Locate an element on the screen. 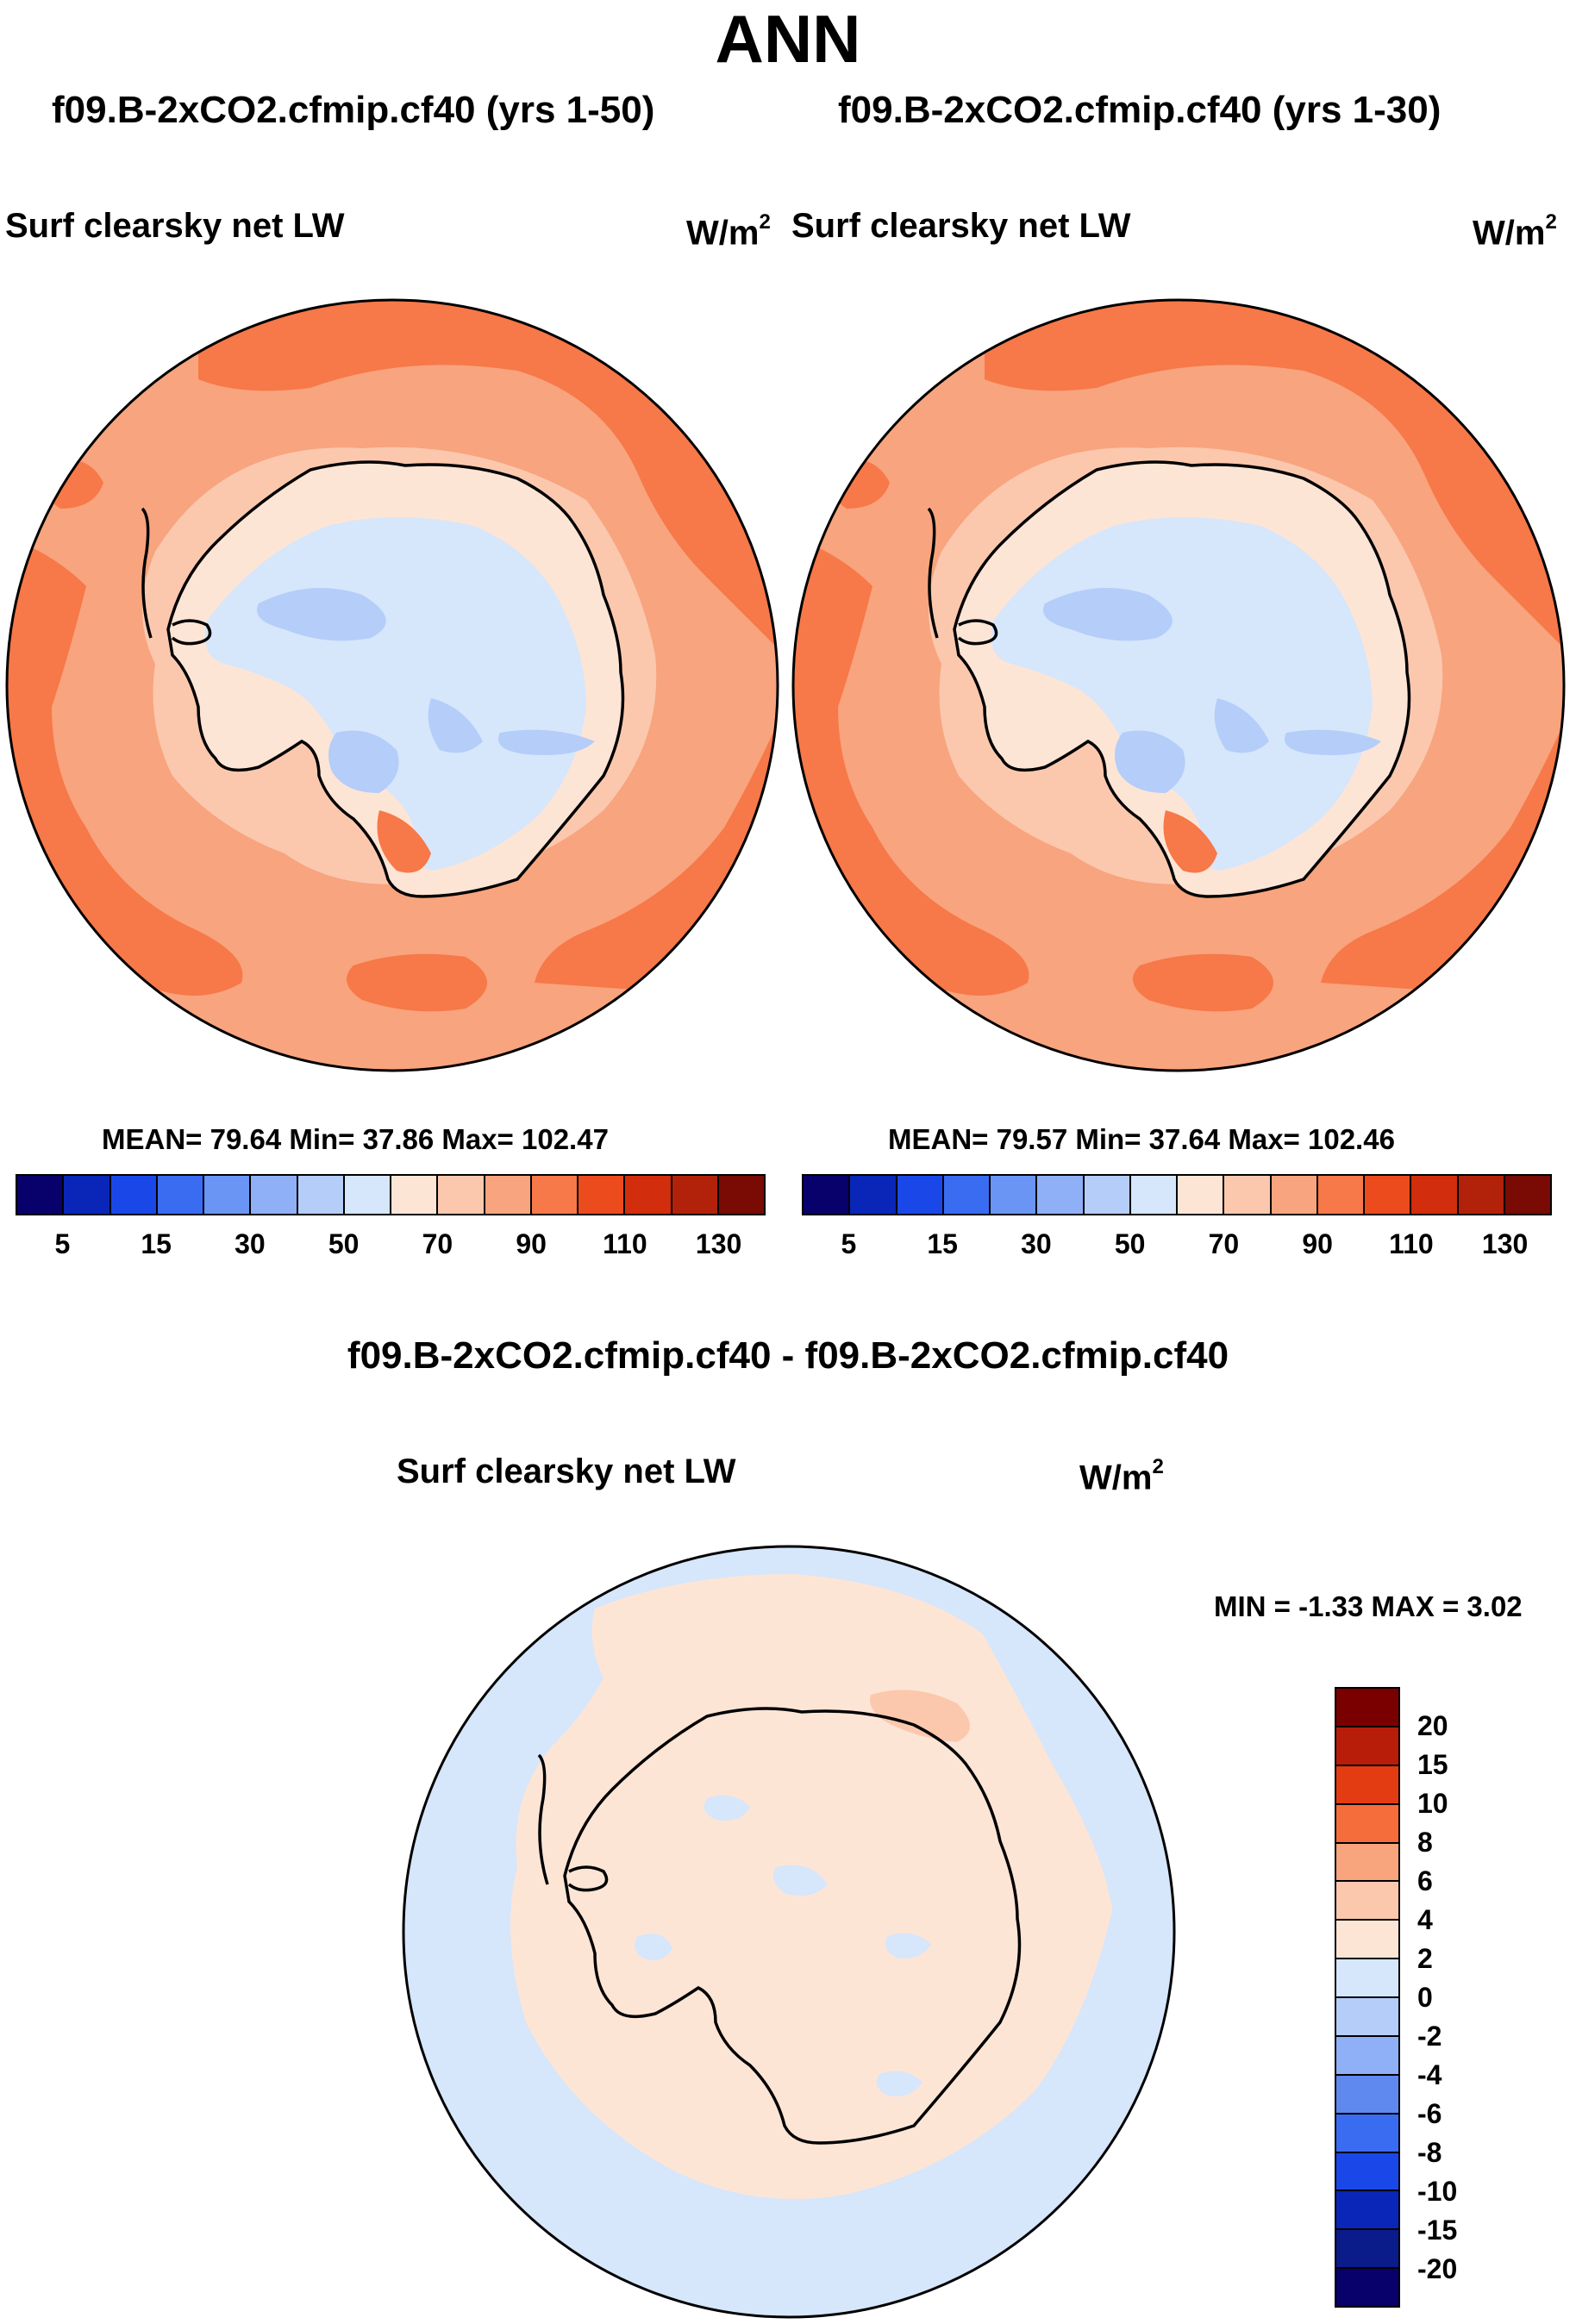 This screenshot has height=2324, width=1576. panel1-stats: MEAN= 79.64 Min= 37.86 Max= 102.47 is located at coordinates (355, 1139).